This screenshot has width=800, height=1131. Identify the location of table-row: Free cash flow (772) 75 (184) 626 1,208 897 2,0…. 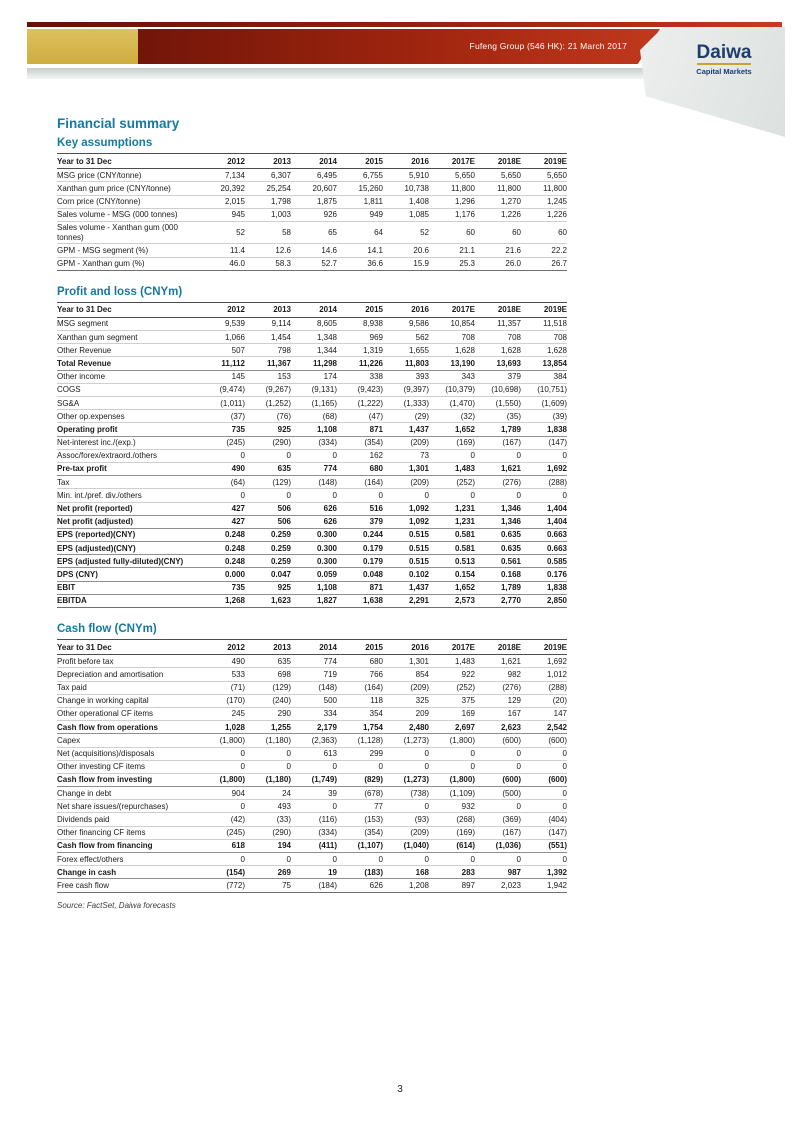
(312, 885).